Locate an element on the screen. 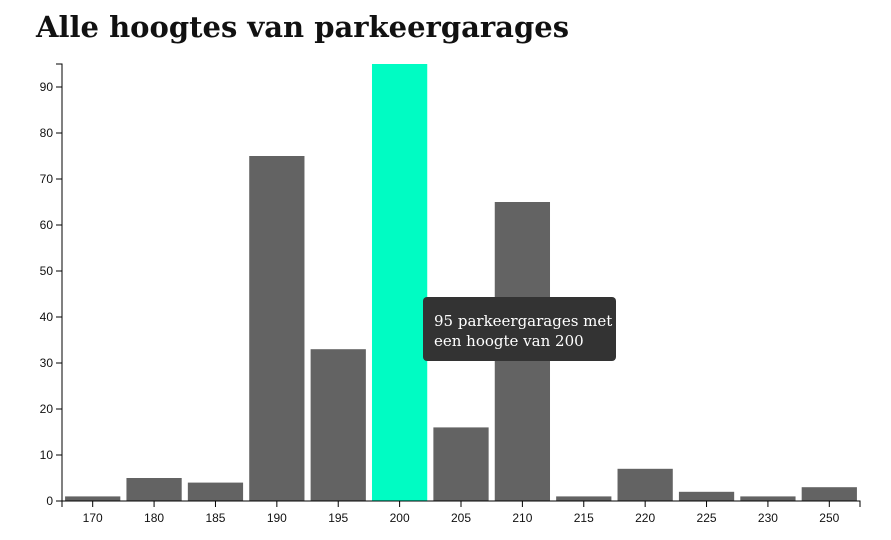  y-tick-label-20: 20 is located at coordinates (47, 409).